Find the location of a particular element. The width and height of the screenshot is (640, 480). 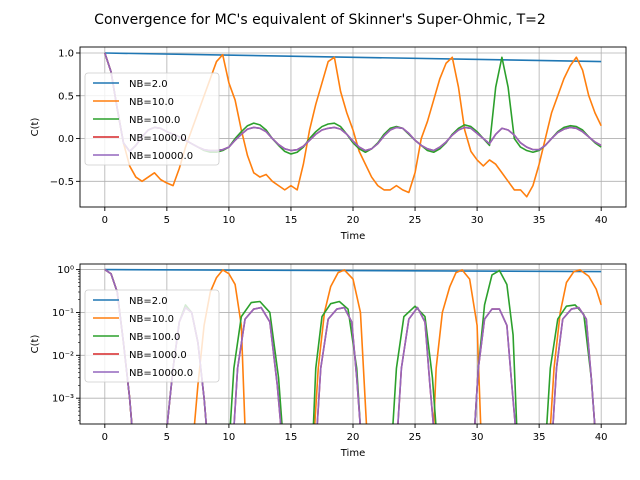

y-tick-label: 0.0 is located at coordinates (66, 139).